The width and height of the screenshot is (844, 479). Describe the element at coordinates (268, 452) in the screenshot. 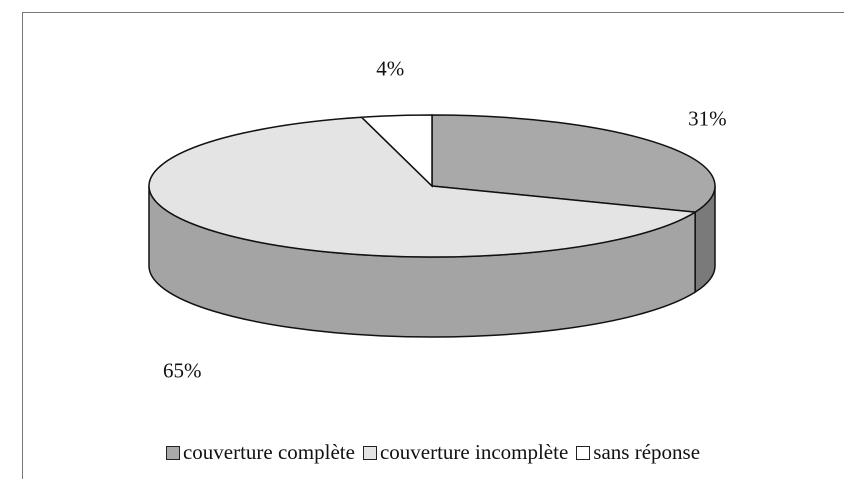

I see `legend-label: couverture complète` at that location.